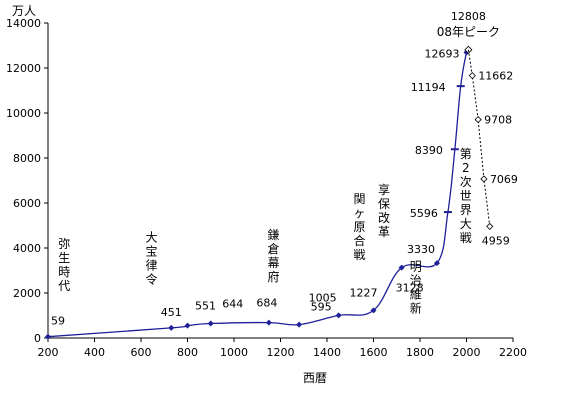  Describe the element at coordinates (410, 288) in the screenshot. I see `data-label: 3128` at that location.